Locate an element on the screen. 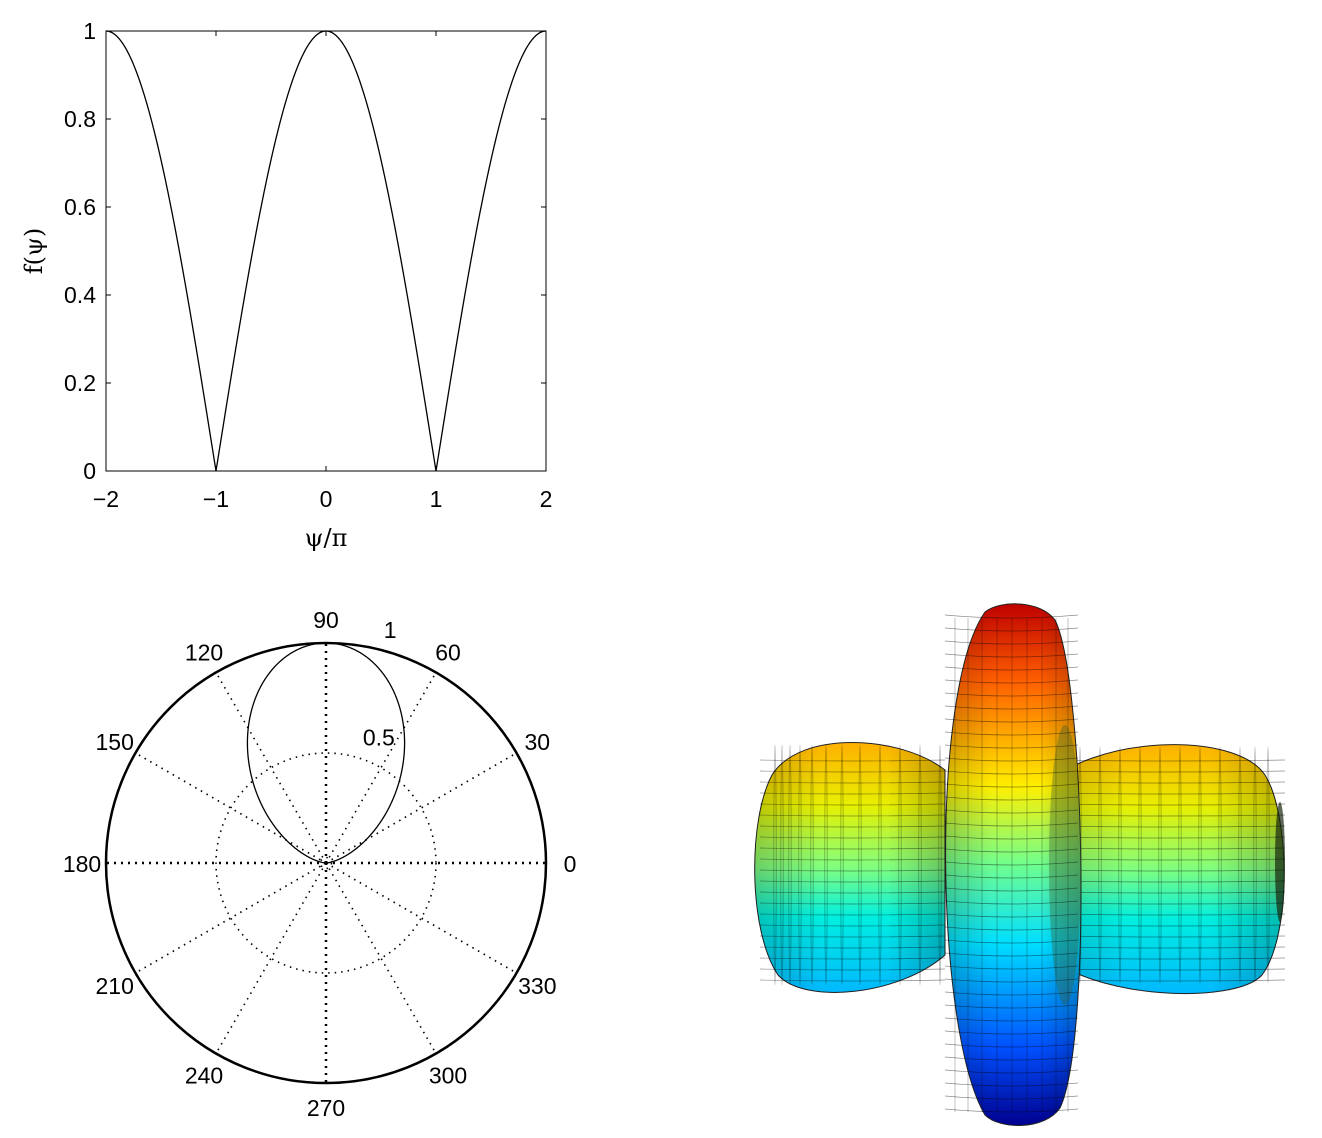 This screenshot has width=1322, height=1138. x-tick-label: −2 is located at coordinates (106, 499).